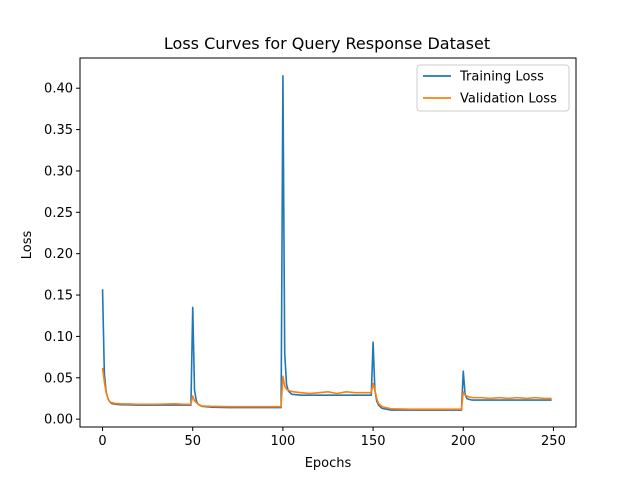  Describe the element at coordinates (326, 389) in the screenshot. I see `series-line-validation-loss` at that location.